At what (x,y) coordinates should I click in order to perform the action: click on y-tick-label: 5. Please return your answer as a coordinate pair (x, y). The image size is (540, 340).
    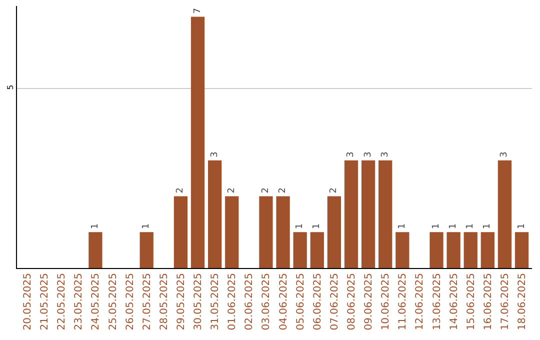
    Looking at the image, I should click on (10, 87).